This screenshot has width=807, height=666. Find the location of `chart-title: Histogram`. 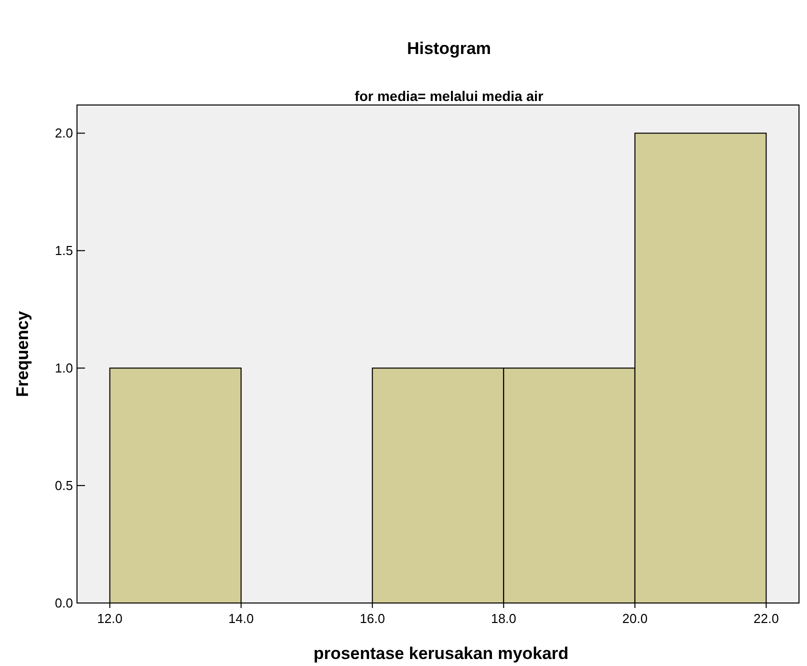

chart-title: Histogram is located at coordinates (449, 48).